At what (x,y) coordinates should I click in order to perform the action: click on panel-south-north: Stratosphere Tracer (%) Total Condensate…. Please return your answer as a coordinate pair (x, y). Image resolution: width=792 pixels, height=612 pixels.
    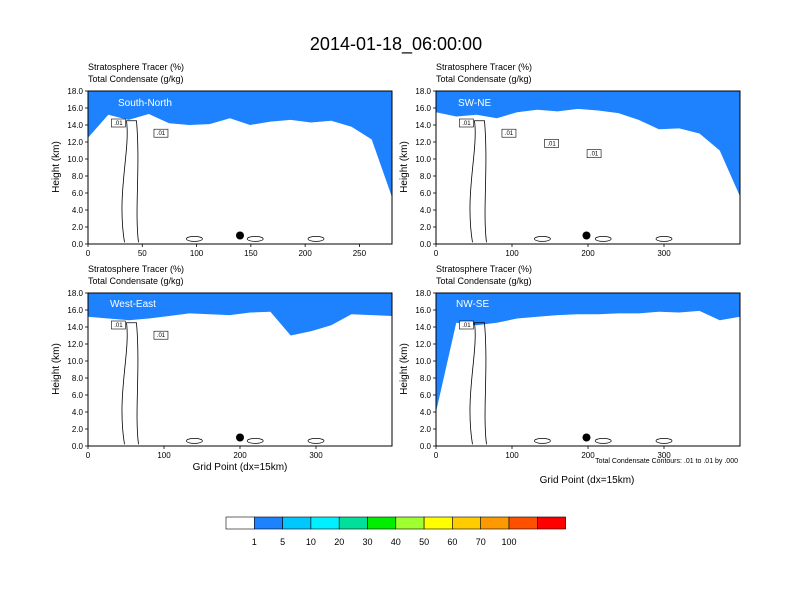
    Looking at the image, I should click on (222, 160).